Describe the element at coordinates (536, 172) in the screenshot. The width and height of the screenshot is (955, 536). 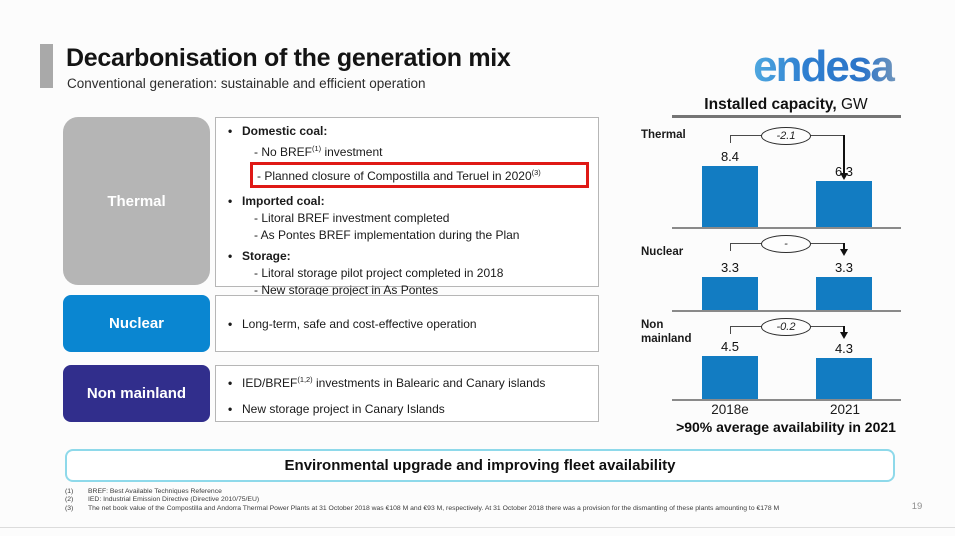
I see `superscript-ref: (3)` at that location.